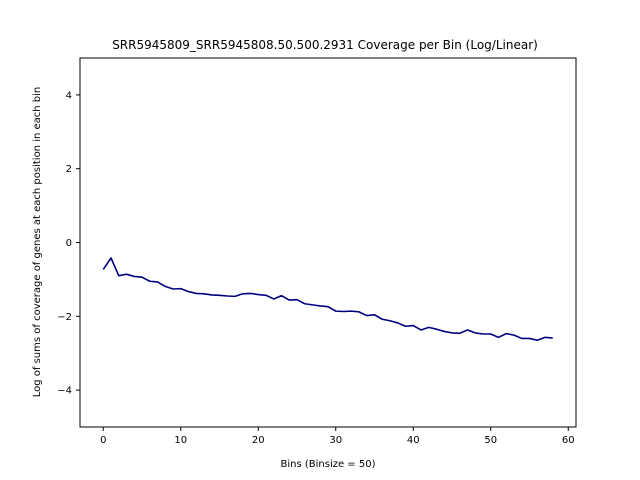 The image size is (640, 480). Describe the element at coordinates (103, 440) in the screenshot. I see `x-tick-label: 0` at that location.